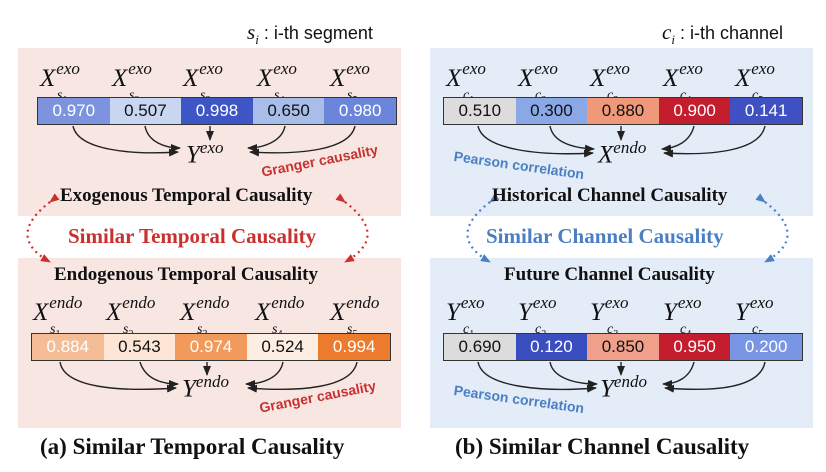 Image resolution: width=826 pixels, height=472 pixels. Describe the element at coordinates (610, 195) in the screenshot. I see `historical-channel-causality-title: Historical Channel Causality` at that location.